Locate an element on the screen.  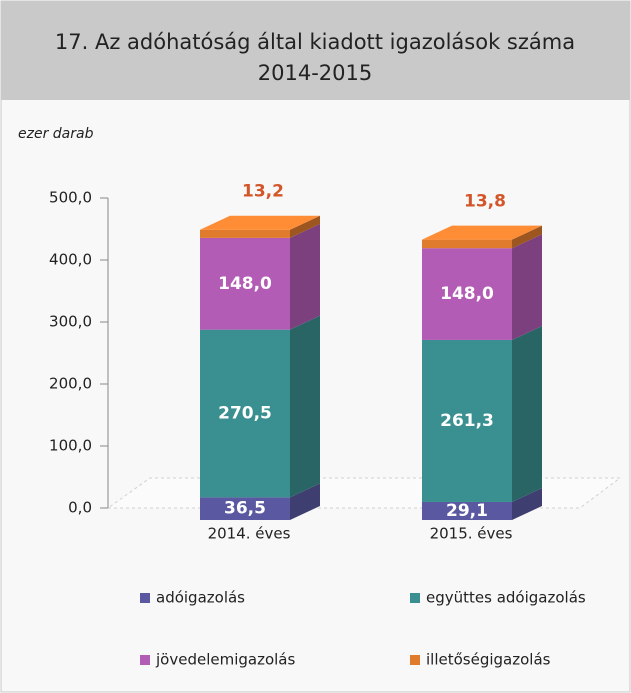
y-unit-label: ezer darab is located at coordinates (56, 134).